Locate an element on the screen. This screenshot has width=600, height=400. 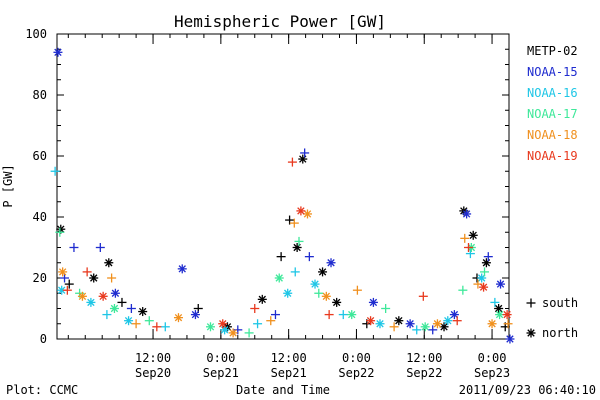
marker-legend-label: south is located at coordinates (560, 303).